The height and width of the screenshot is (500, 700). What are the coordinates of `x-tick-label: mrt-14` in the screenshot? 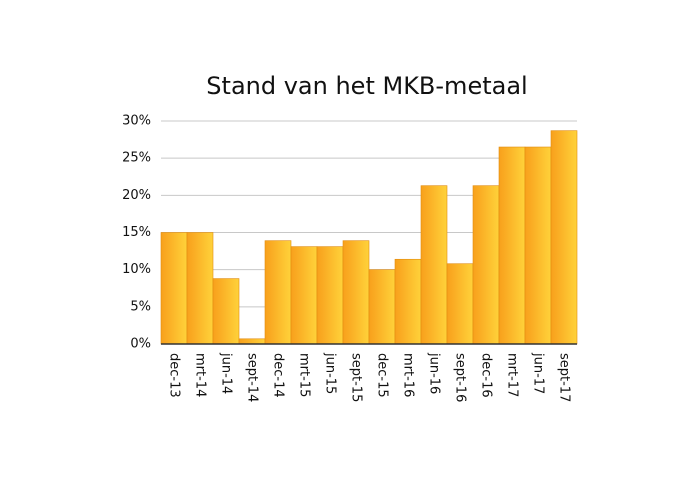 It's located at (200, 375).